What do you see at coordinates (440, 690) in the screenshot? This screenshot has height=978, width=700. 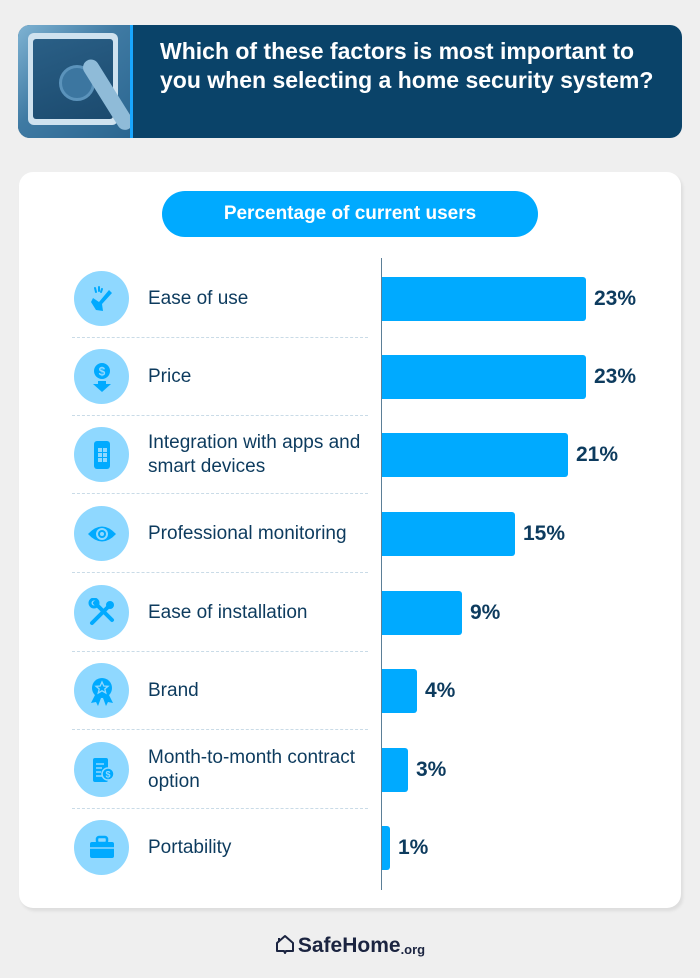 I see `bar-value: 4%` at bounding box center [440, 690].